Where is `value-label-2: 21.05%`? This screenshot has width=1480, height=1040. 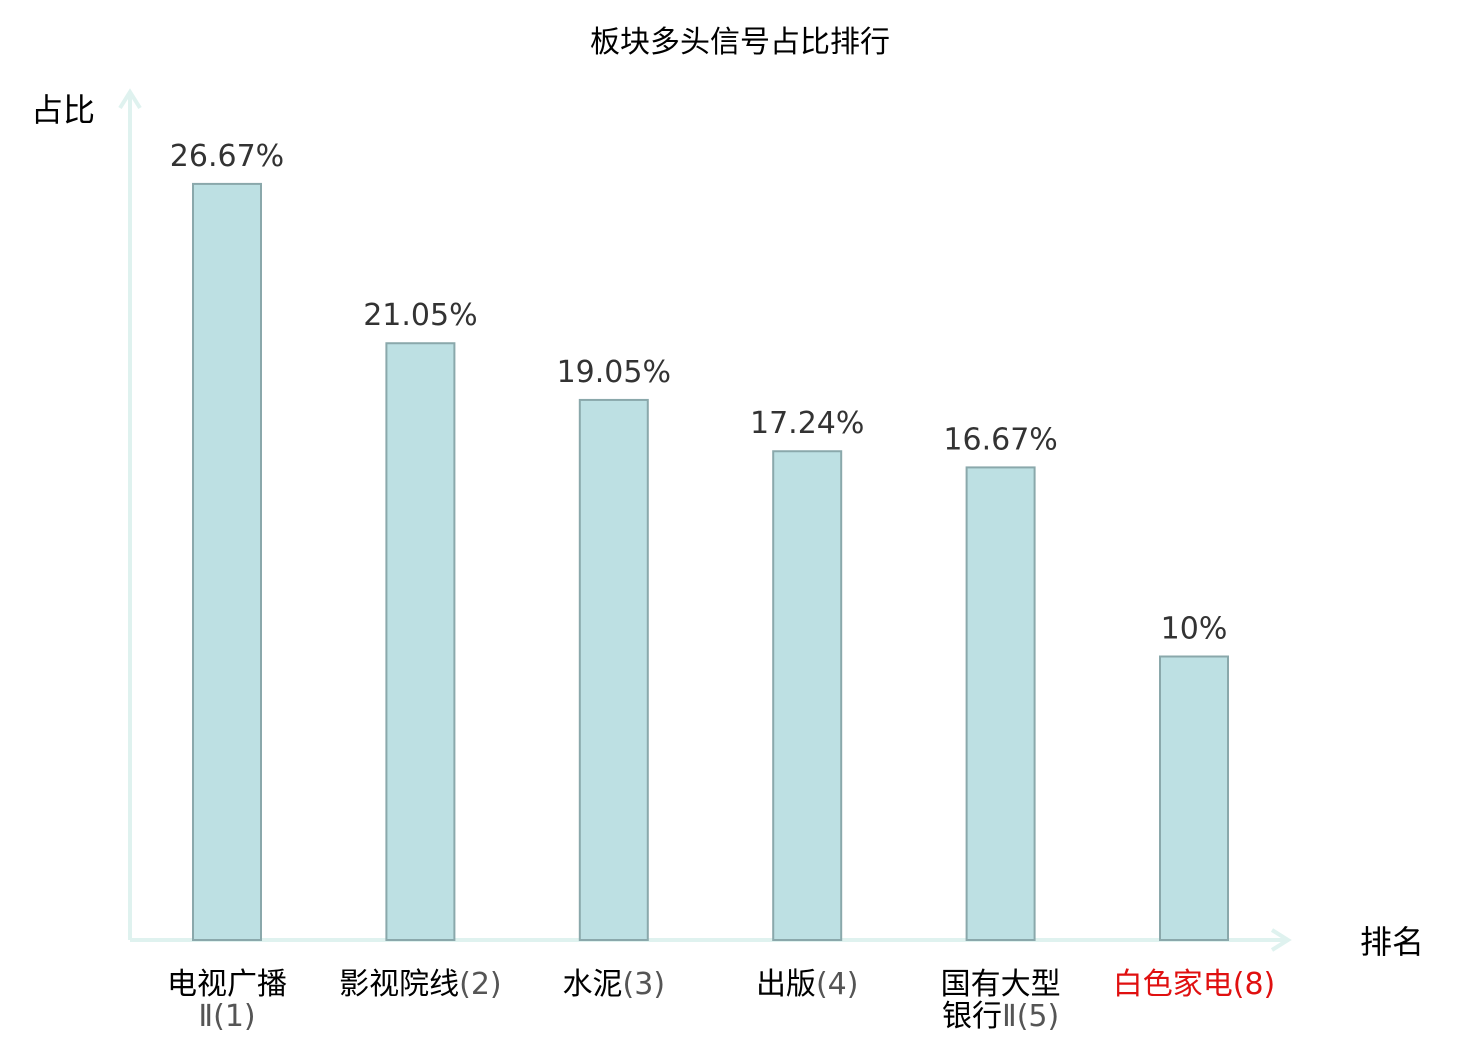 value-label-2: 21.05% is located at coordinates (420, 315).